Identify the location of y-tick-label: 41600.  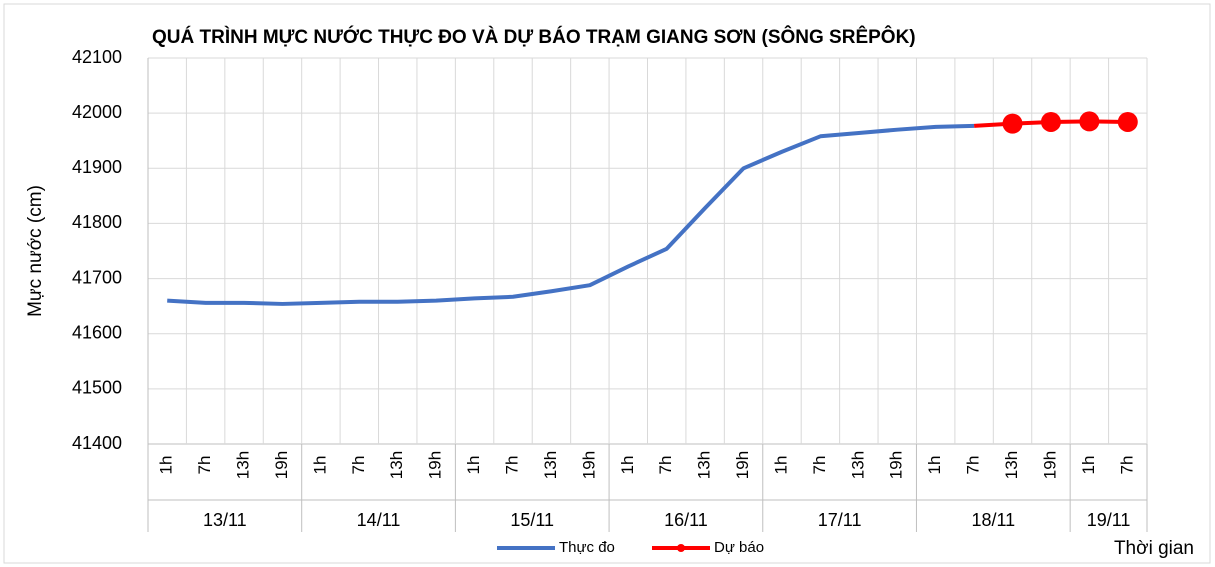
(97, 332).